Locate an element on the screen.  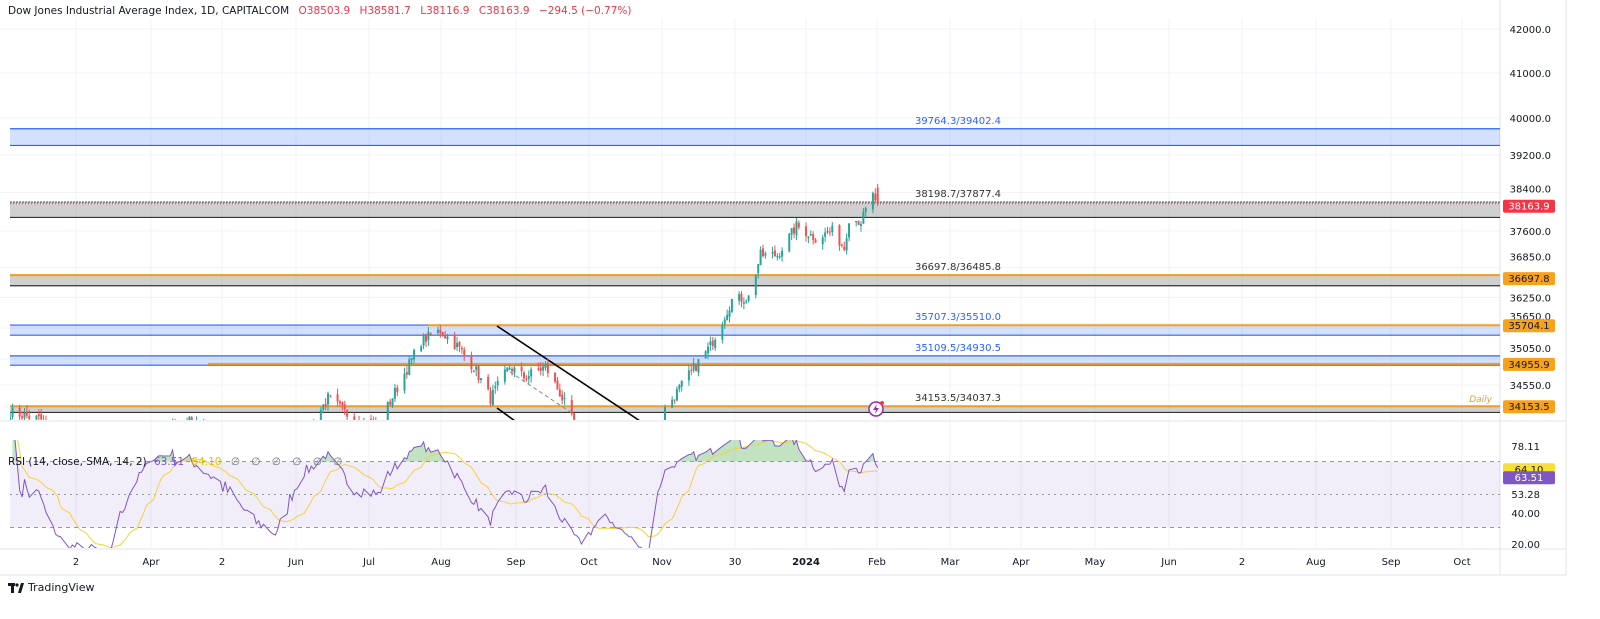
level-price-tag: 34153.5 is located at coordinates (1528, 407).